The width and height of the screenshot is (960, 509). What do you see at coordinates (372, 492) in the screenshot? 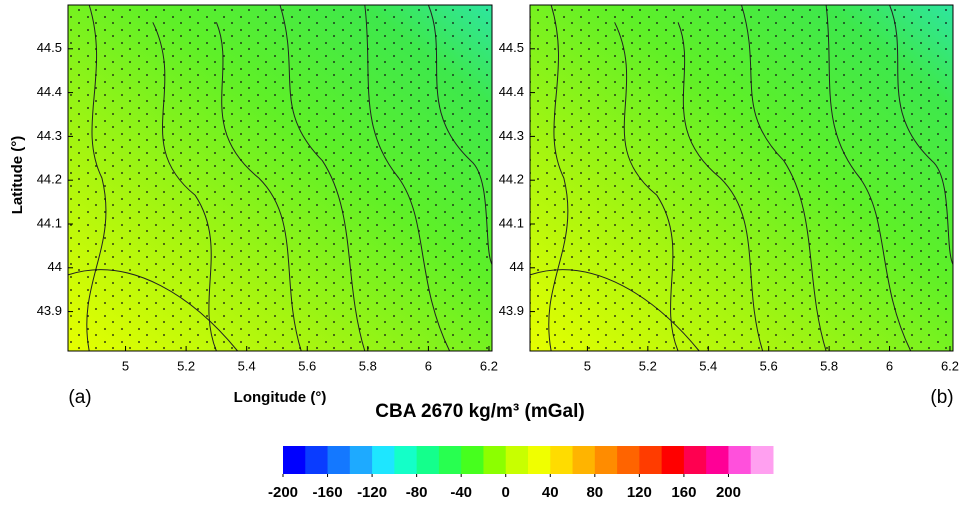
I see `colorbar-tick-label: -120` at bounding box center [372, 492].